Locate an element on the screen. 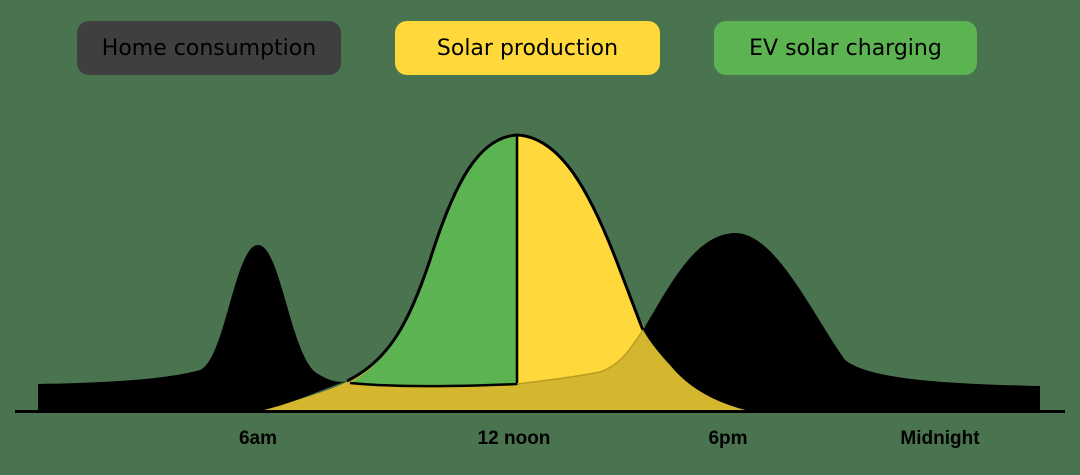  overlap-edge is located at coordinates (580, 357).